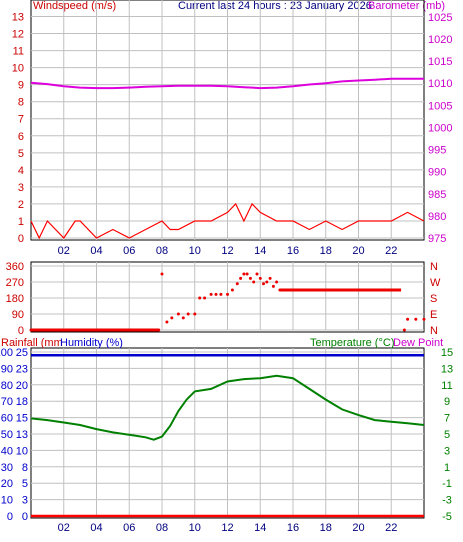 The width and height of the screenshot is (463, 542). What do you see at coordinates (21, 171) in the screenshot?
I see `y-tick-label: 4` at bounding box center [21, 171].